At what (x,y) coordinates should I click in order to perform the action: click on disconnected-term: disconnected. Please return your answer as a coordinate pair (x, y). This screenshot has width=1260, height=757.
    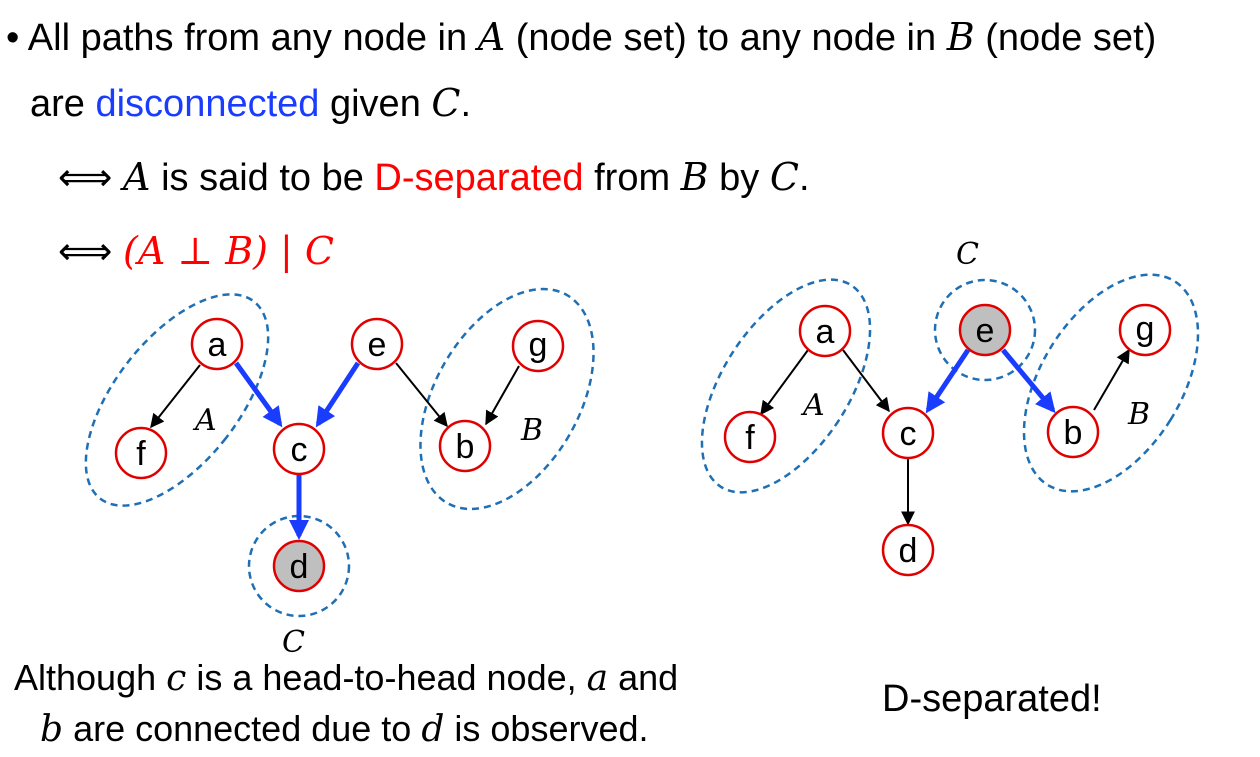
    Looking at the image, I should click on (207, 104).